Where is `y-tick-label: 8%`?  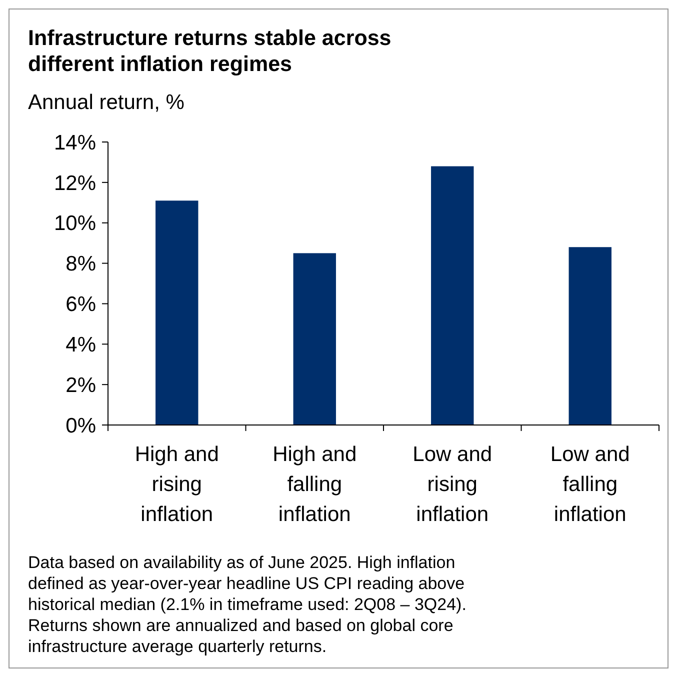 y-tick-label: 8% is located at coordinates (81, 264).